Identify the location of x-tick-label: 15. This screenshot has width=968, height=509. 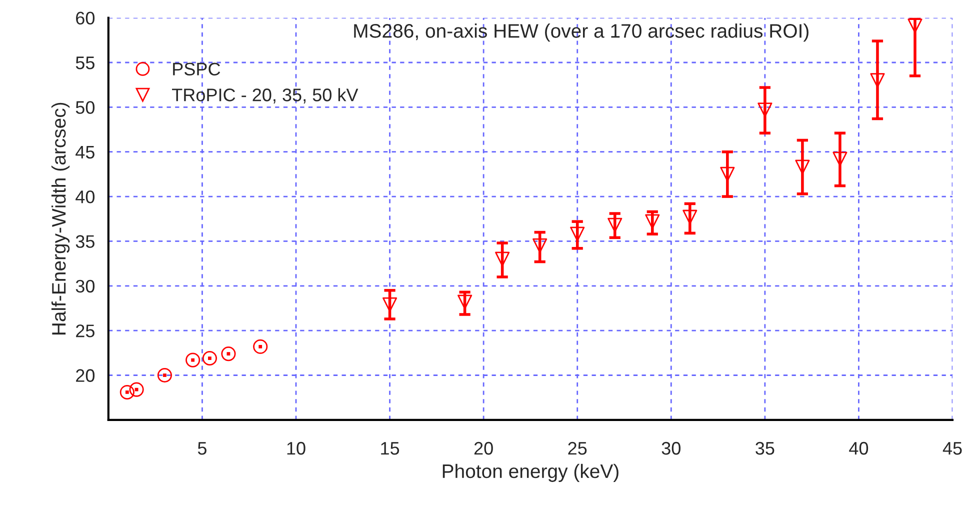
(390, 448).